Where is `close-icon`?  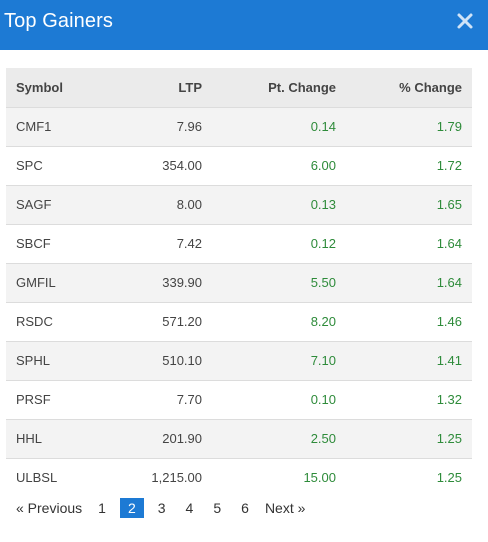
close-icon is located at coordinates (465, 21).